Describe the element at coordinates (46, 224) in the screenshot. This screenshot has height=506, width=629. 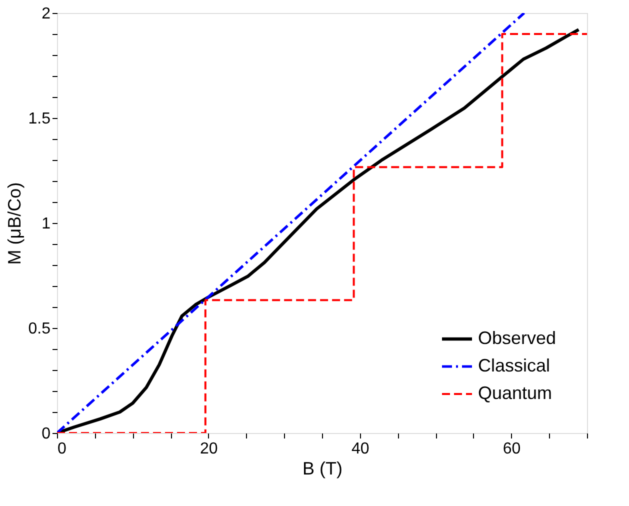
I see `y-tick-label: 1` at that location.